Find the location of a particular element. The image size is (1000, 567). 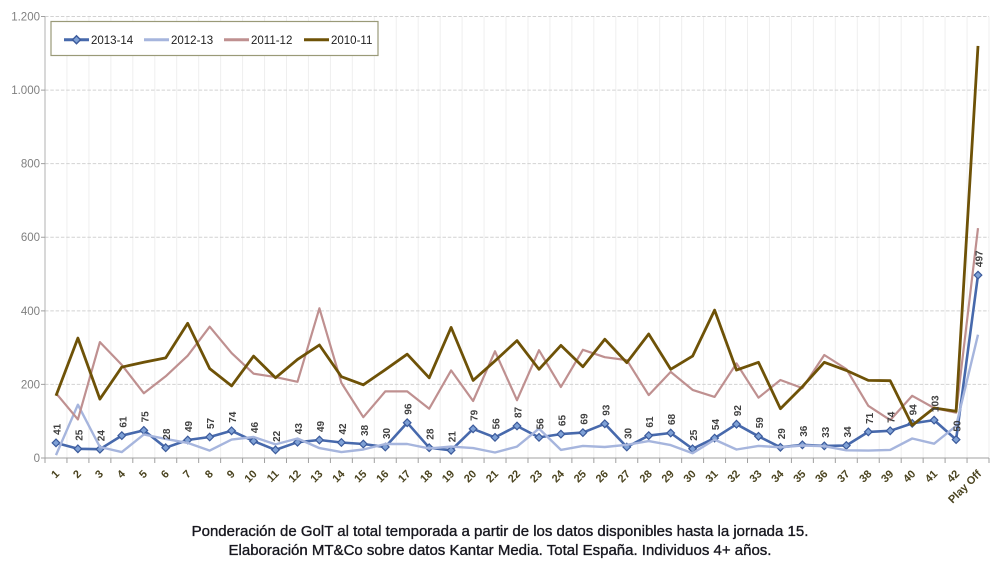

svg-text: 57 is located at coordinates (211, 423).